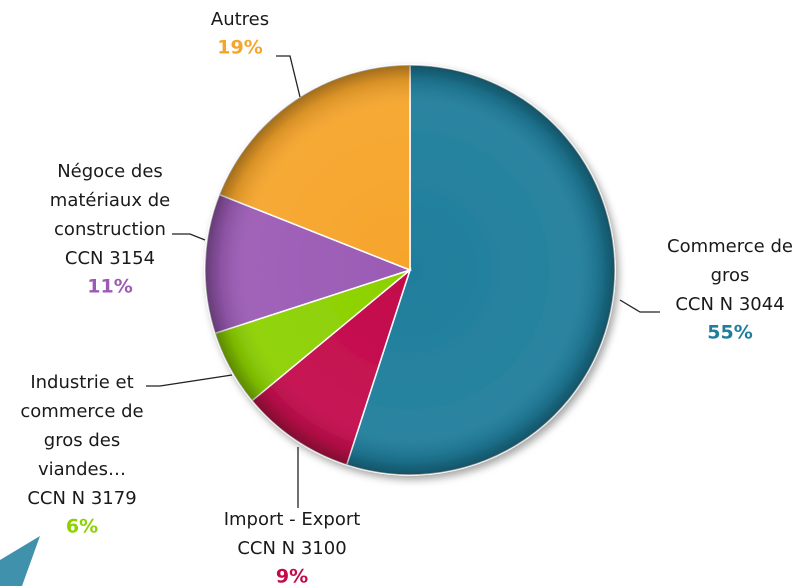 This screenshot has width=811, height=586. I want to click on value-label: 11%, so click(109, 287).